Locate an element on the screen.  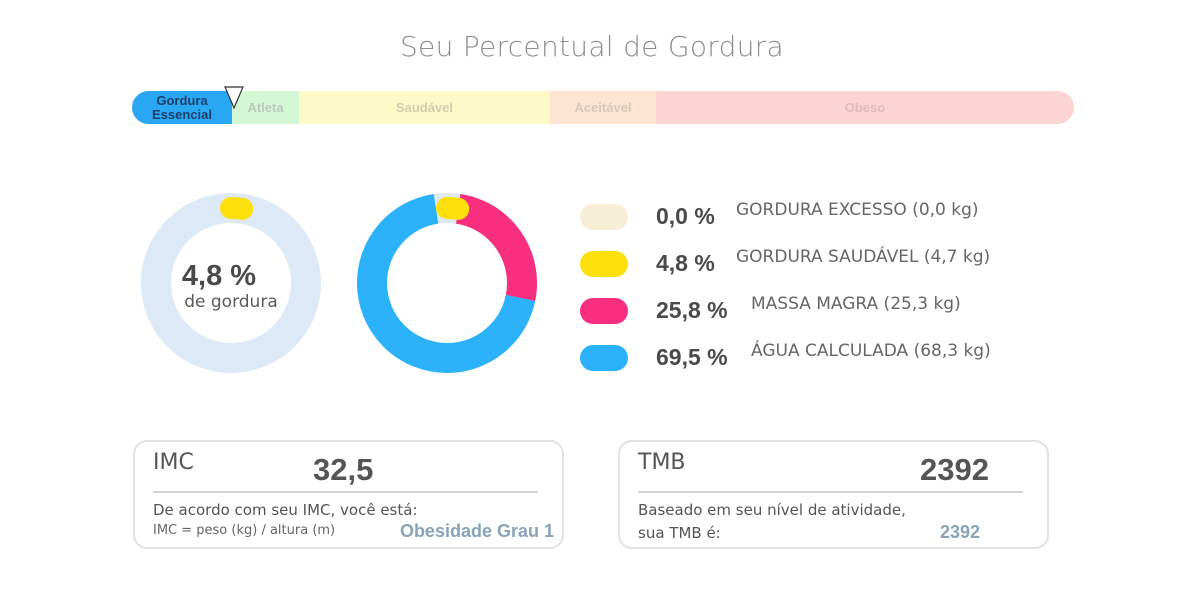
scale-segment-acceptable: Aceitável is located at coordinates (603, 107).